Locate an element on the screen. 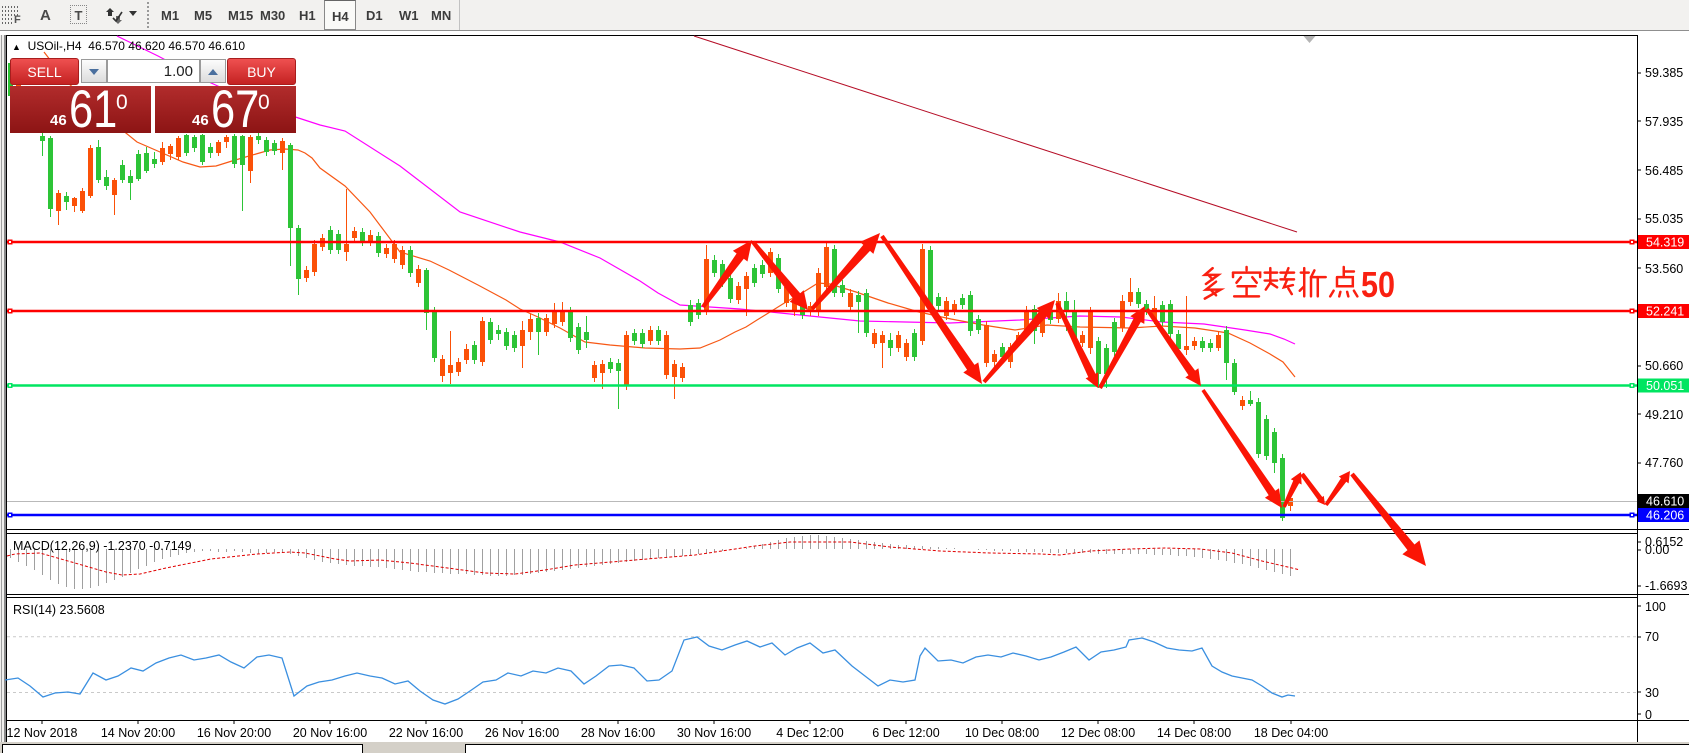  svg-text: 14 Nov 20:00 is located at coordinates (138, 733).